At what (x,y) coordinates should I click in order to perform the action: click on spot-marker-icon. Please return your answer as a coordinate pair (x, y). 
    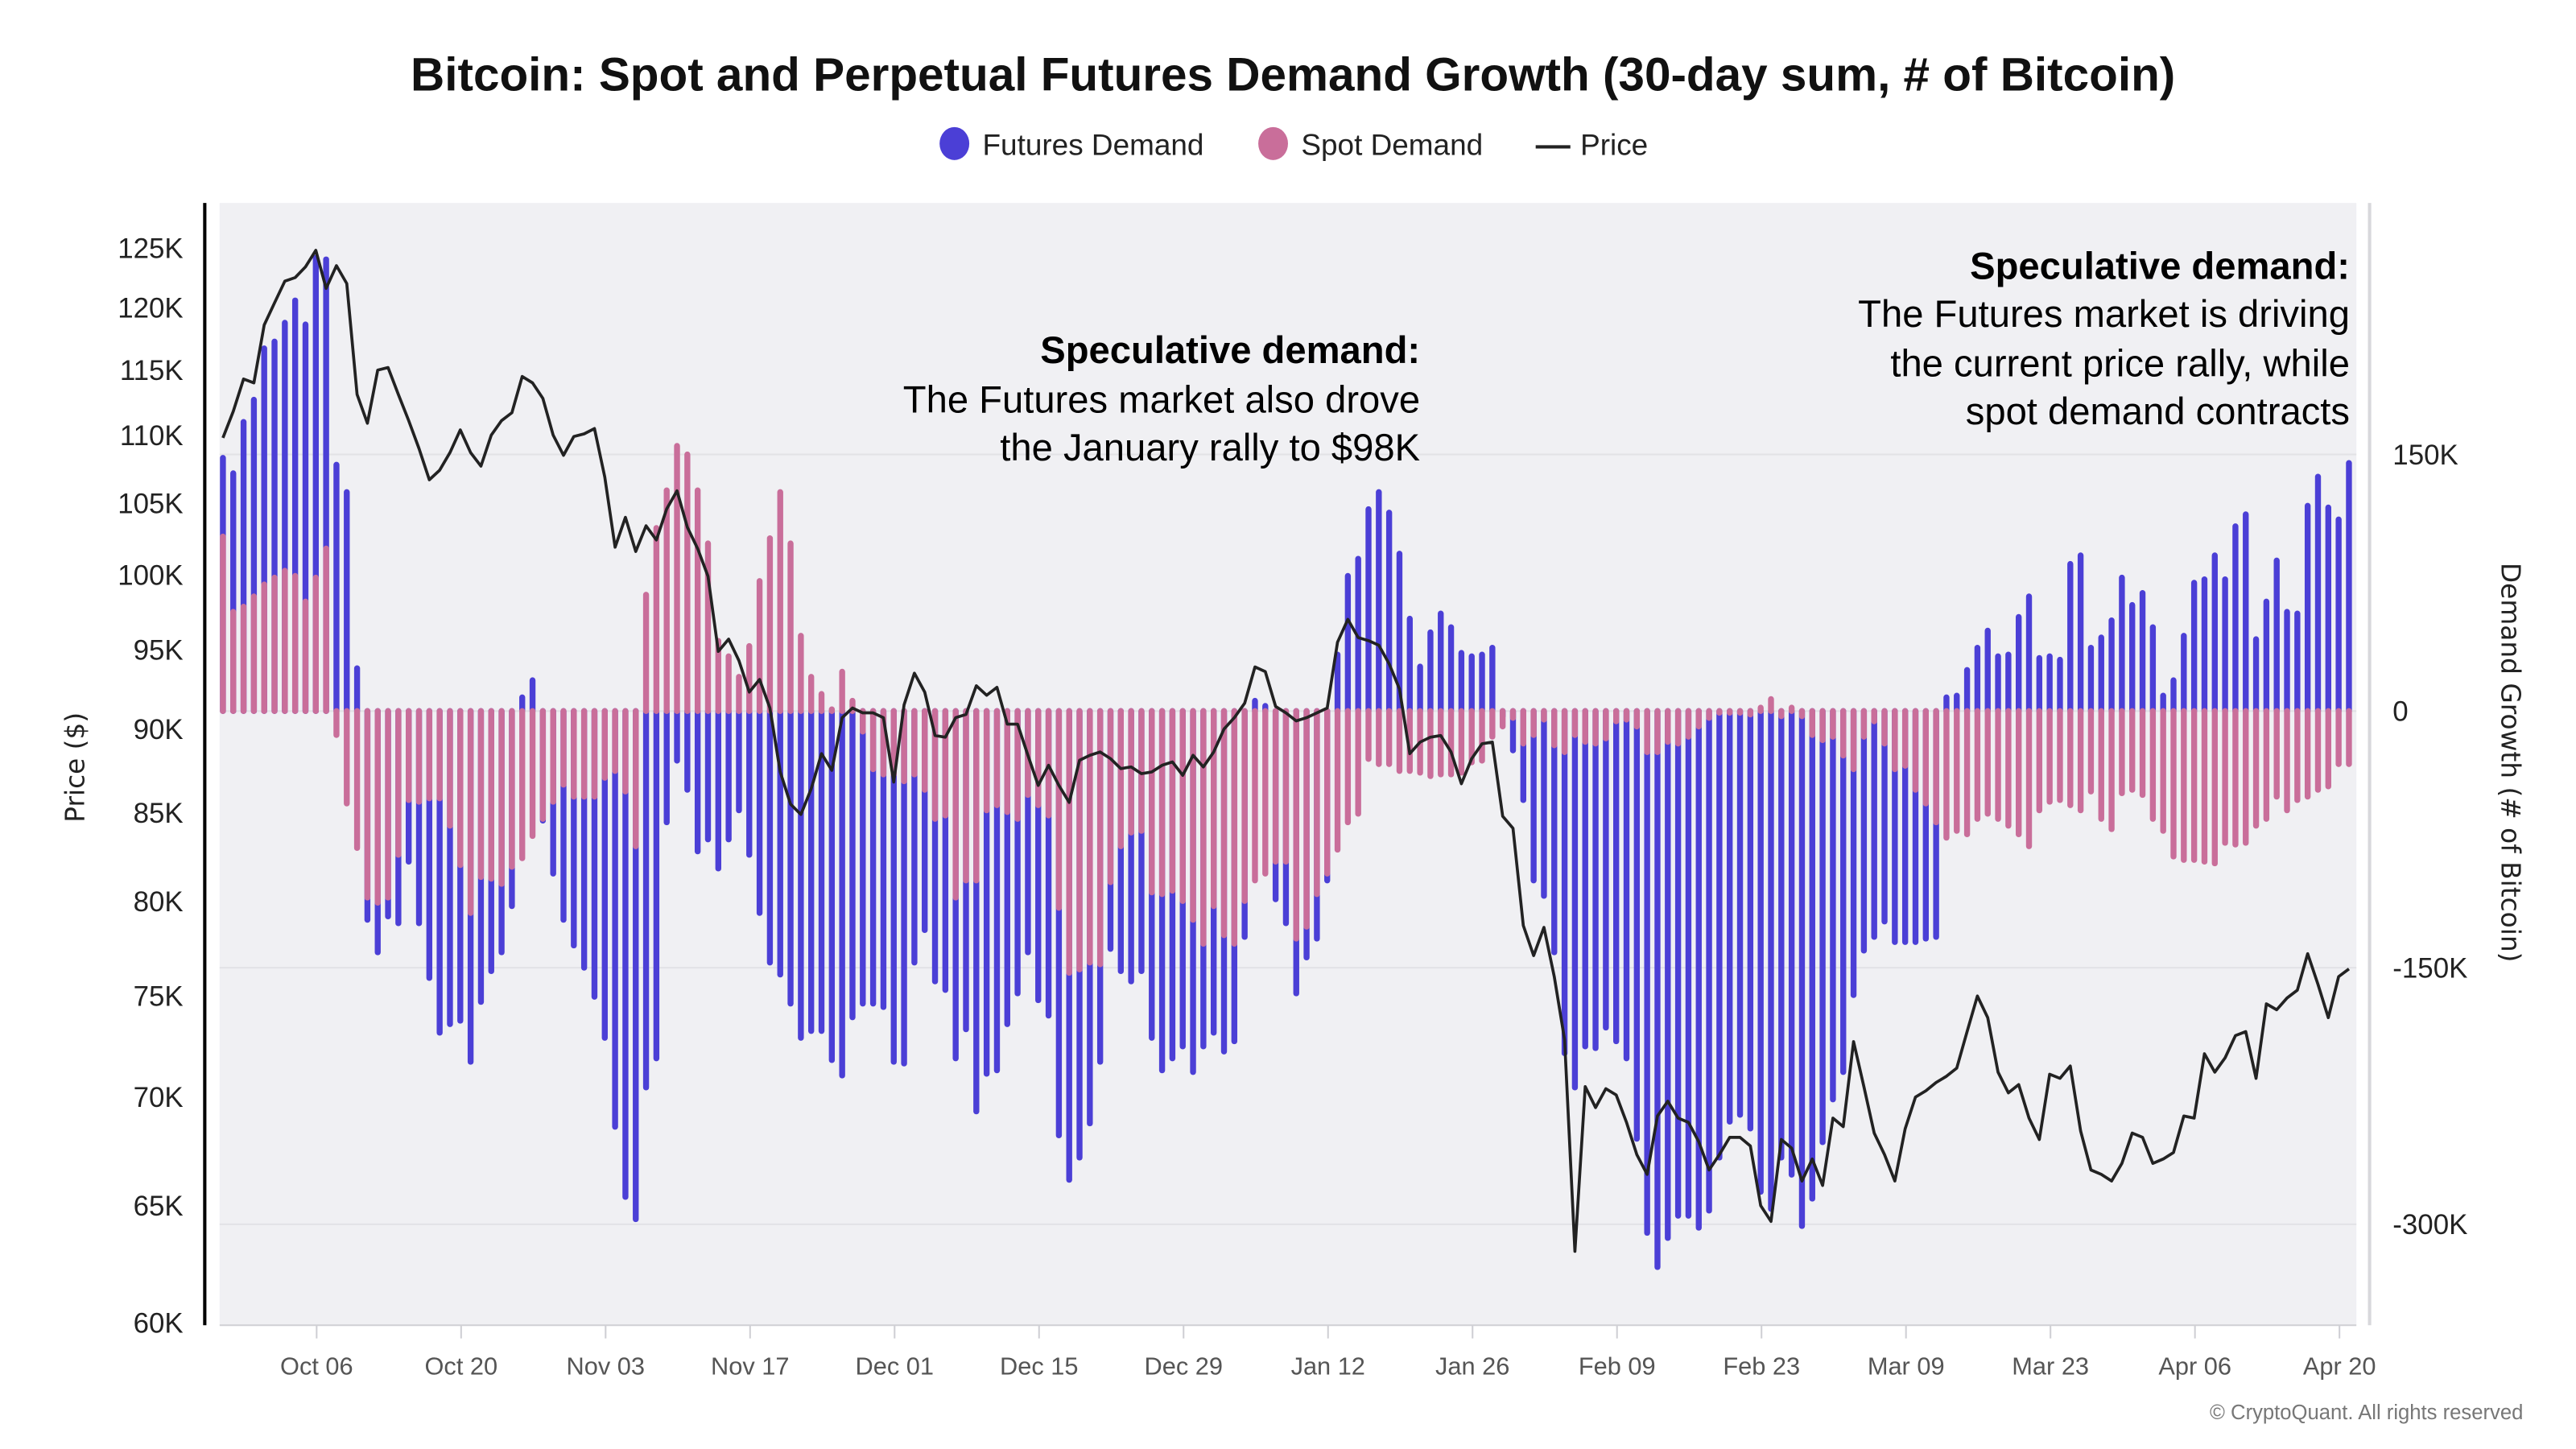
    Looking at the image, I should click on (1273, 143).